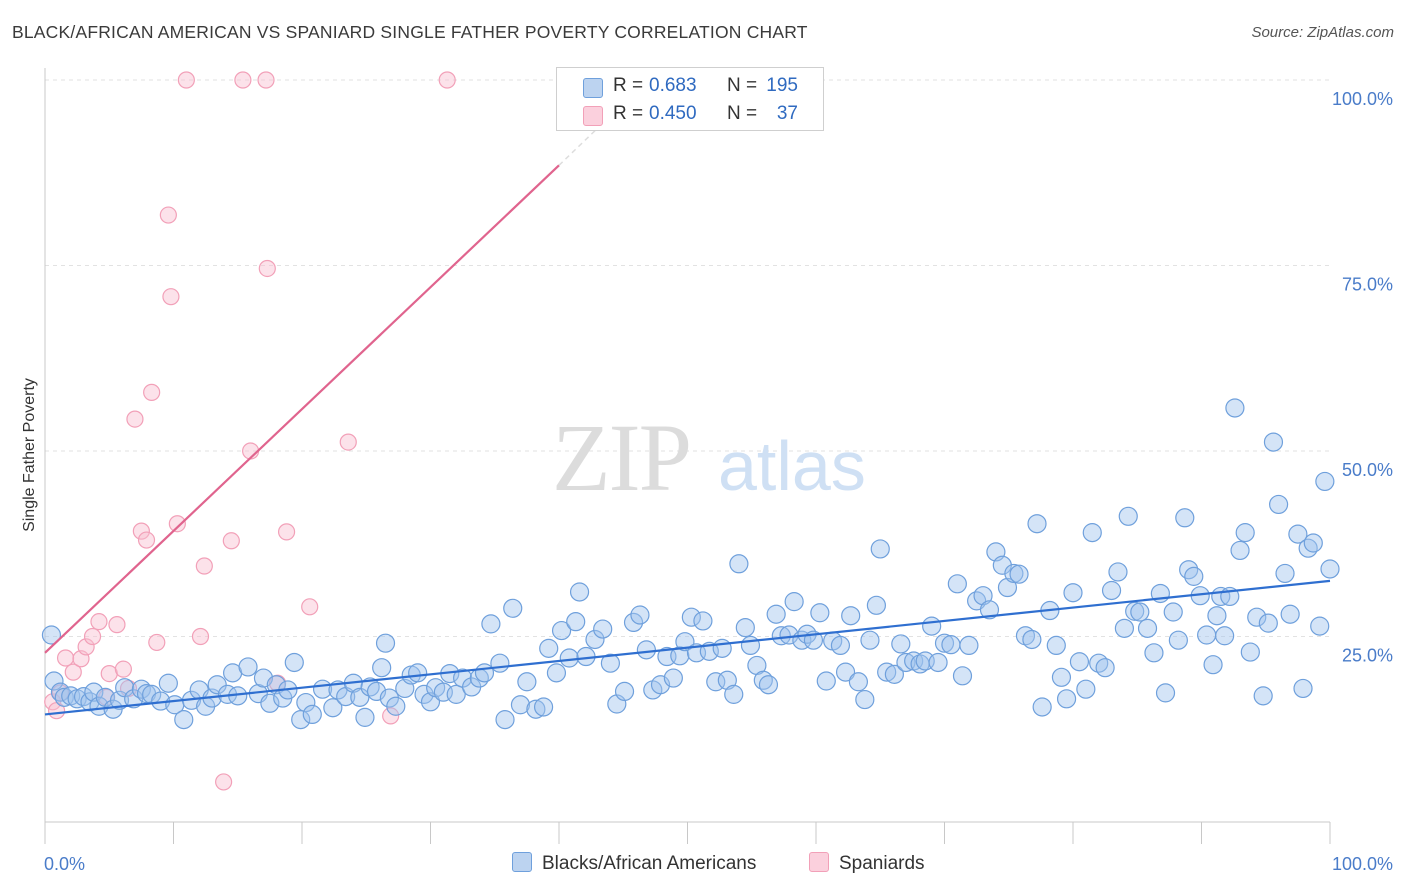 The image size is (1406, 892). What do you see at coordinates (742, 85) in the screenshot?
I see `blue-n-label: N =` at bounding box center [742, 85].